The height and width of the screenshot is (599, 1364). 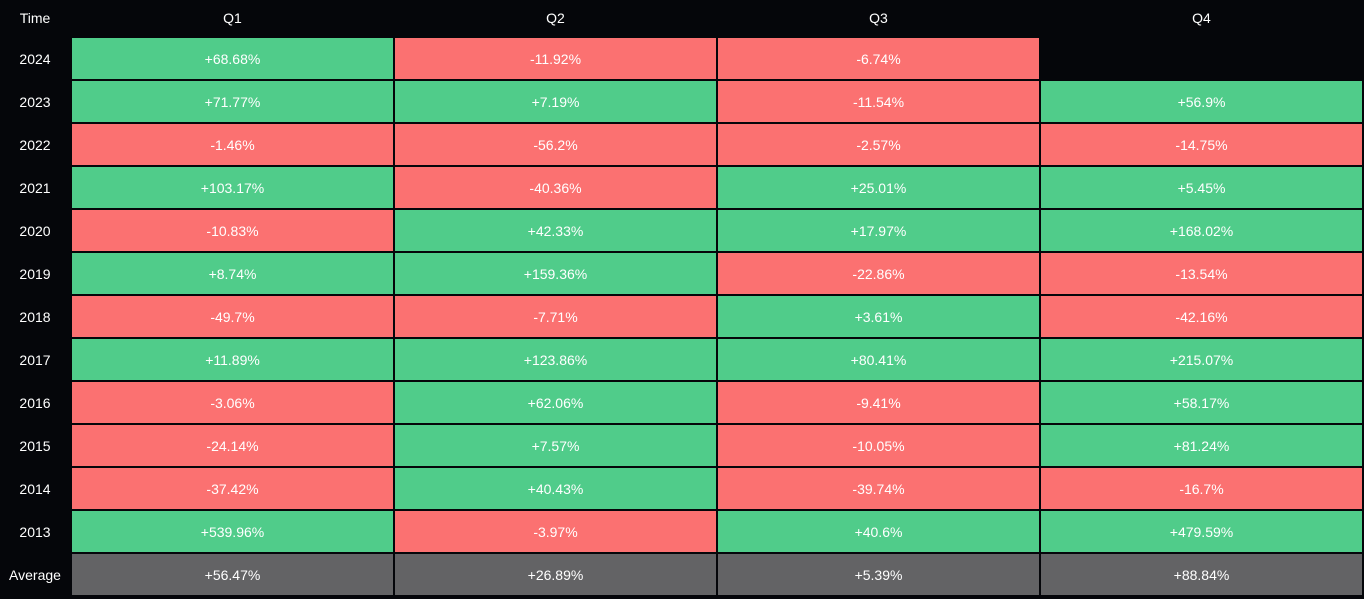 What do you see at coordinates (555, 574) in the screenshot?
I see `average-cell: +26.89%` at bounding box center [555, 574].